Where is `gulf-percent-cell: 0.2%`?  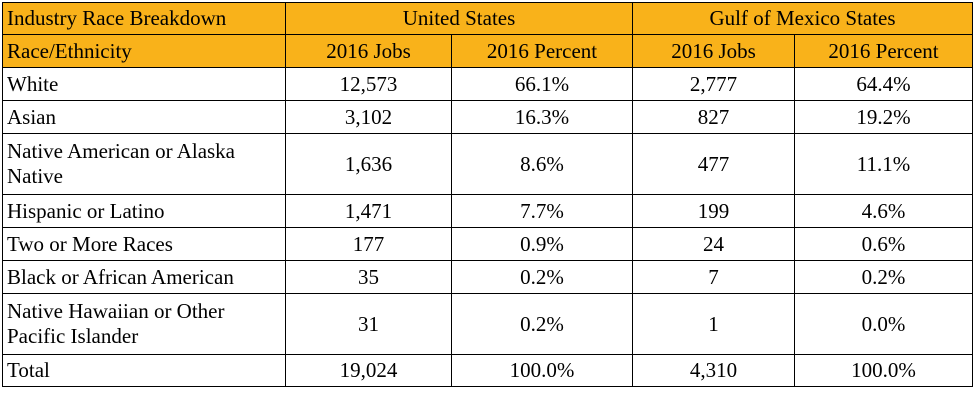
gulf-percent-cell: 0.2% is located at coordinates (884, 277).